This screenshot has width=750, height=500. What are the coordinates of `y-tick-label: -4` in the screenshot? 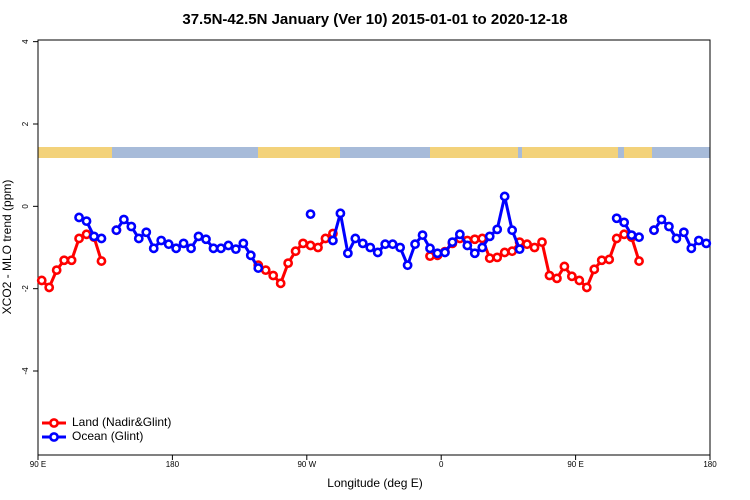 It's located at (25, 371).